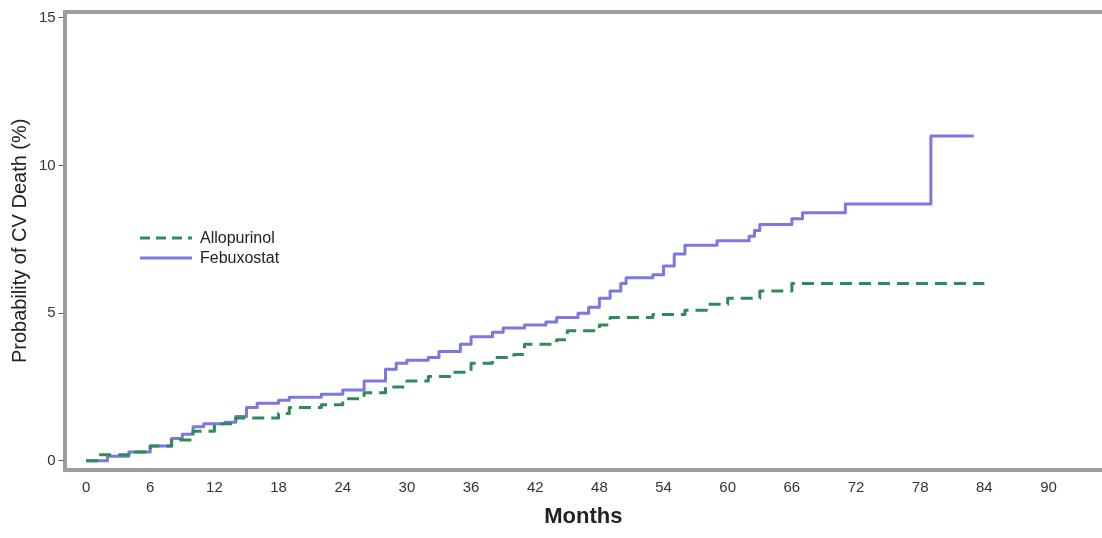 This screenshot has width=1102, height=538. Describe the element at coordinates (278, 486) in the screenshot. I see `x-tick-label: 18` at that location.